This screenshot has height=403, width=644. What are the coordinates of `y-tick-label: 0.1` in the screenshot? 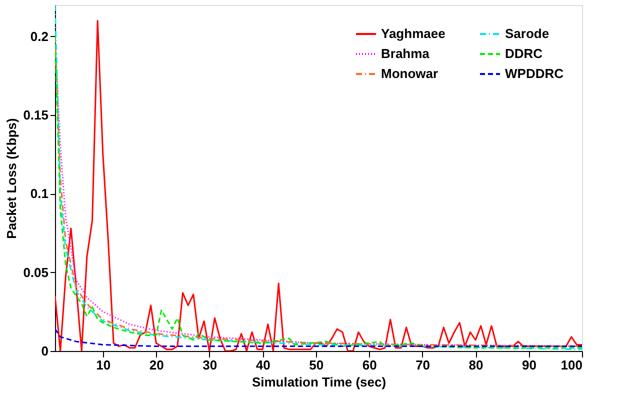 It's located at (39, 194).